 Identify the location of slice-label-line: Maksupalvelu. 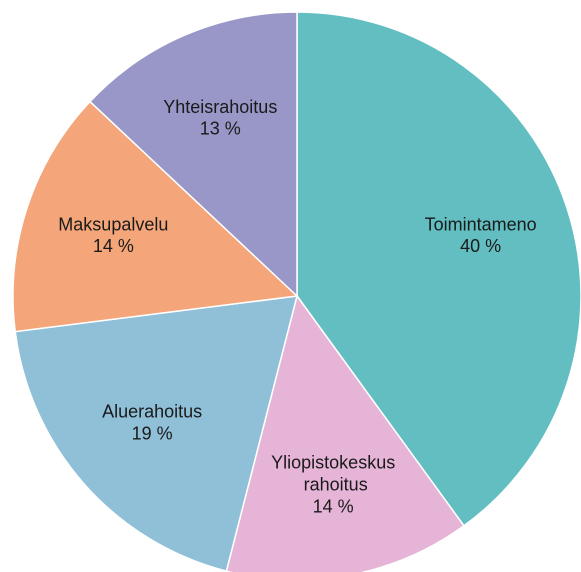
(113, 224).